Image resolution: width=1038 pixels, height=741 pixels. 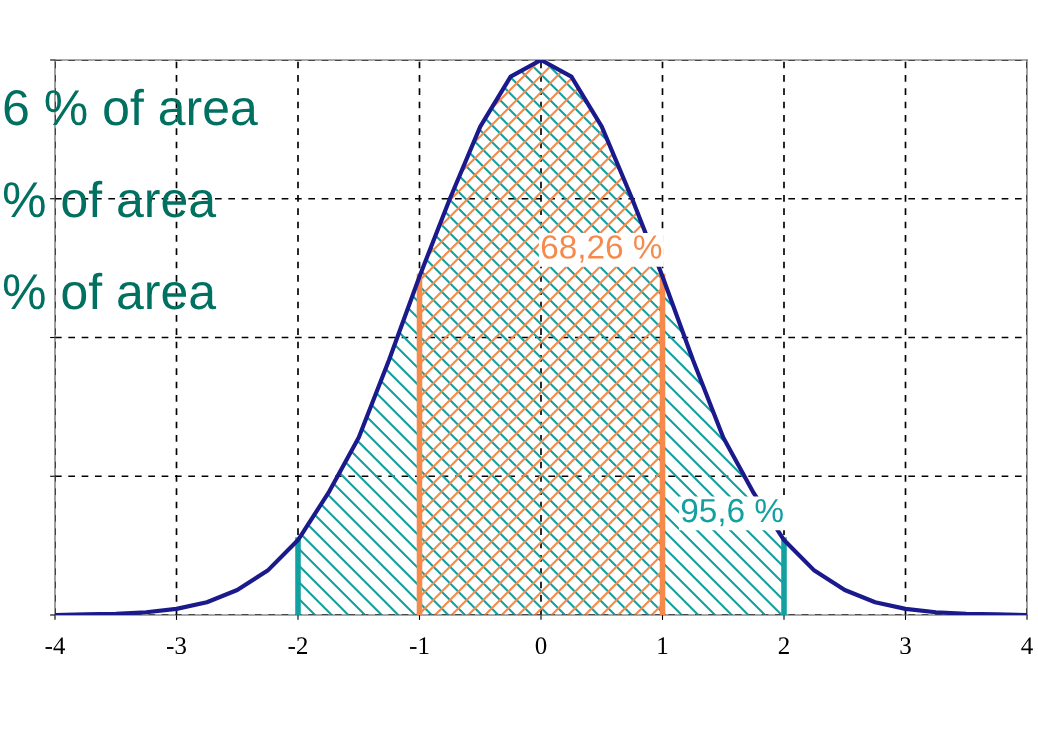 I want to click on x-tick-label: 0, so click(x=541, y=646).